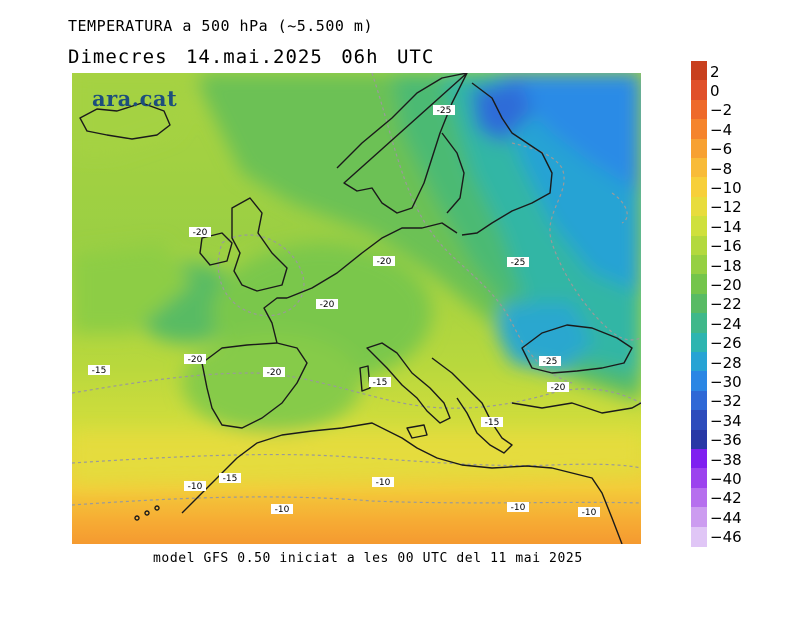  I want to click on brand-logo: ara.cat, so click(135, 98).